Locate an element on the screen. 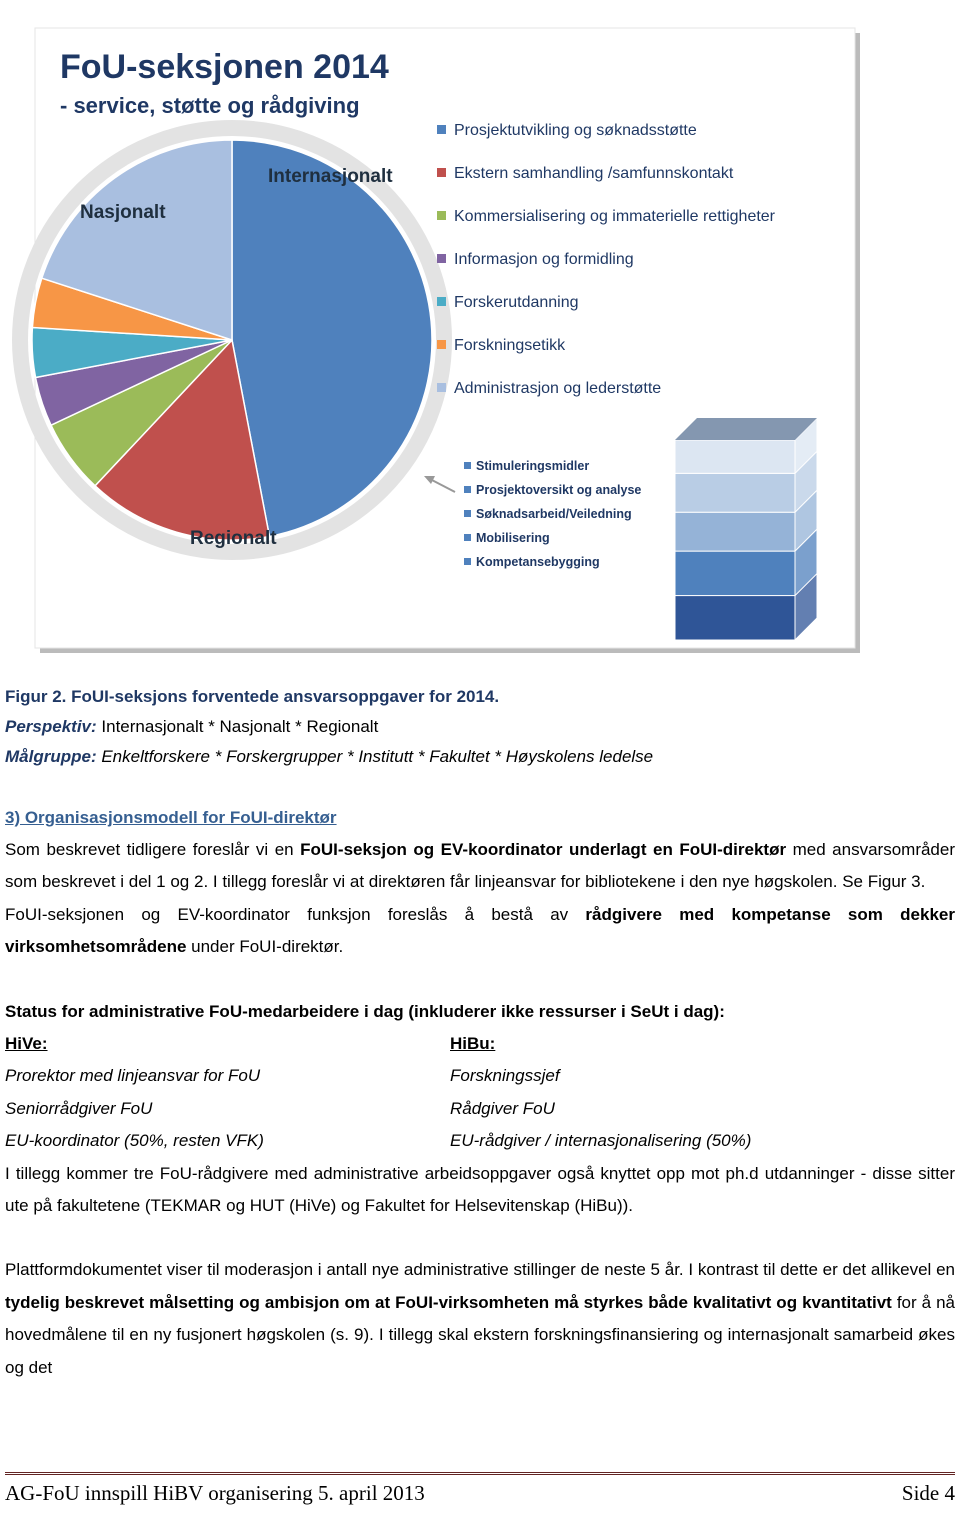 This screenshot has height=1517, width=960. column-titles: HiVe: HiBu: is located at coordinates (480, 1044).